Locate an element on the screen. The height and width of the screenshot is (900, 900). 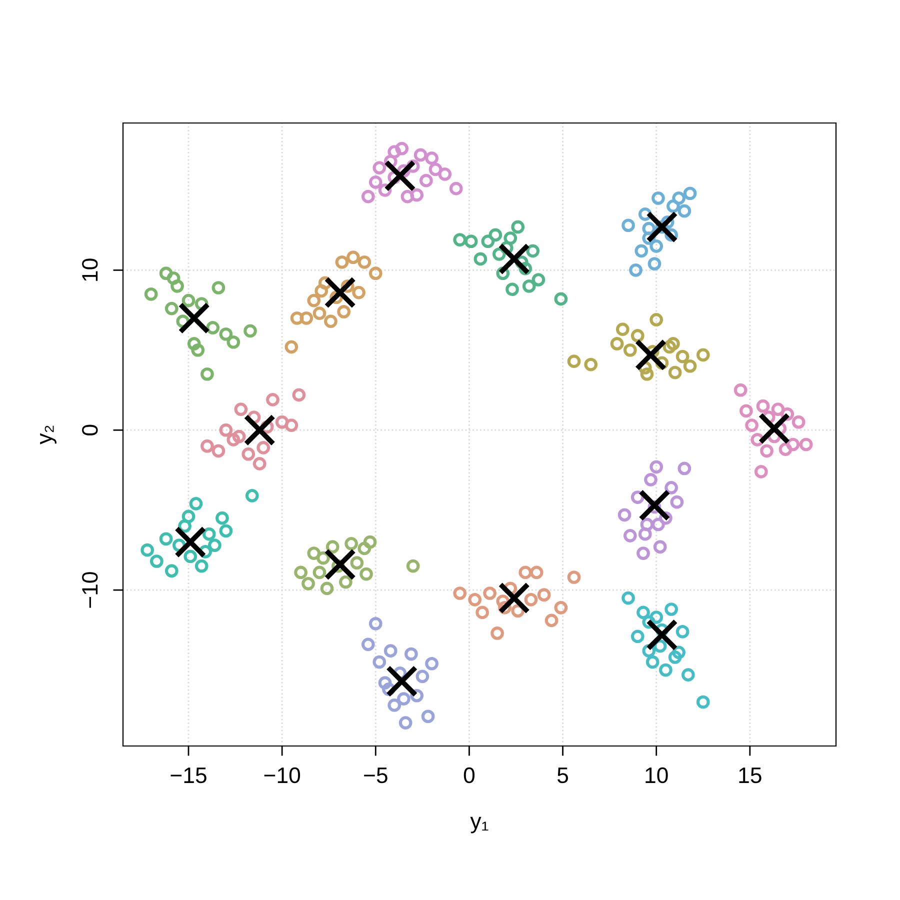
y-axis-title: y₂ is located at coordinates (48, 435).